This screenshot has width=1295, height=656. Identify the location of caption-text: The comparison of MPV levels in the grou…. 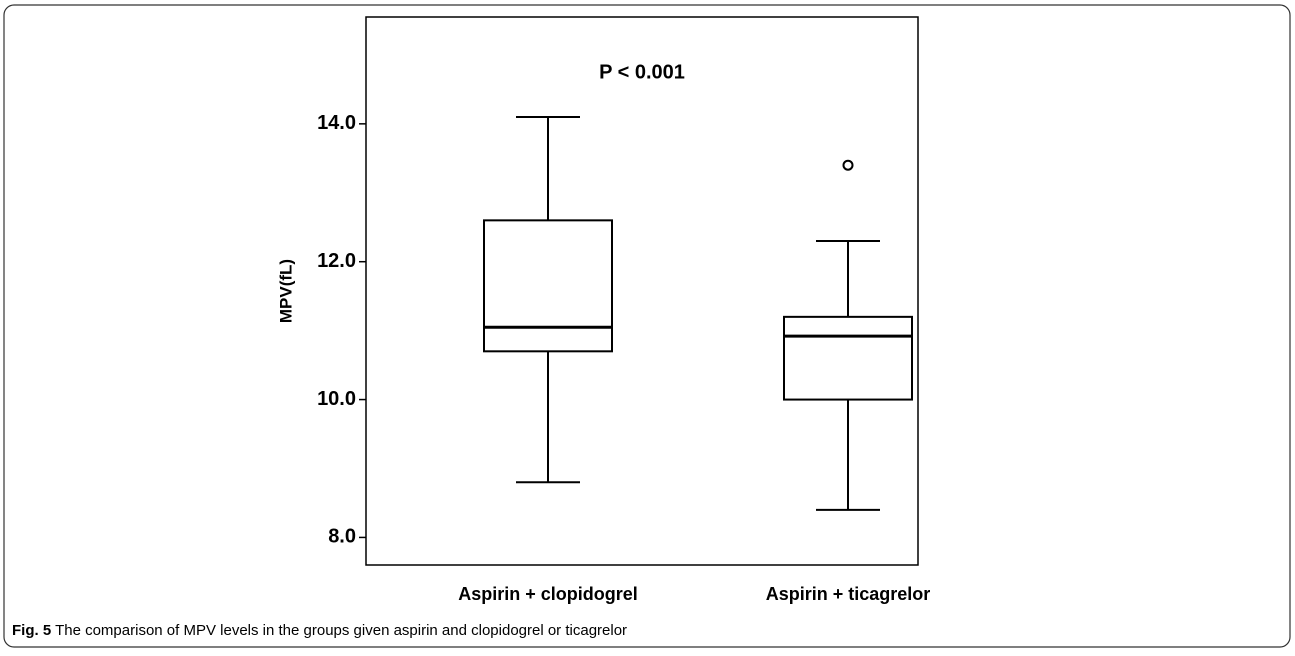
(341, 630).